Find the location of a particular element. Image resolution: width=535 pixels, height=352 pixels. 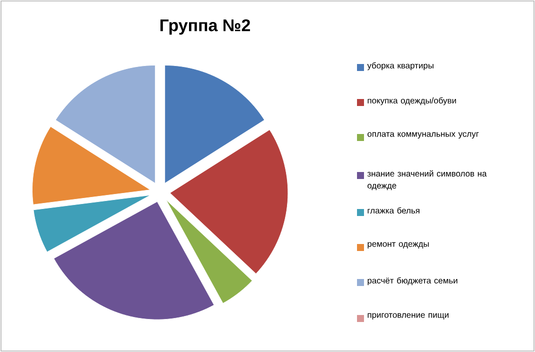

legend-label: ремонт одежды is located at coordinates (398, 245).